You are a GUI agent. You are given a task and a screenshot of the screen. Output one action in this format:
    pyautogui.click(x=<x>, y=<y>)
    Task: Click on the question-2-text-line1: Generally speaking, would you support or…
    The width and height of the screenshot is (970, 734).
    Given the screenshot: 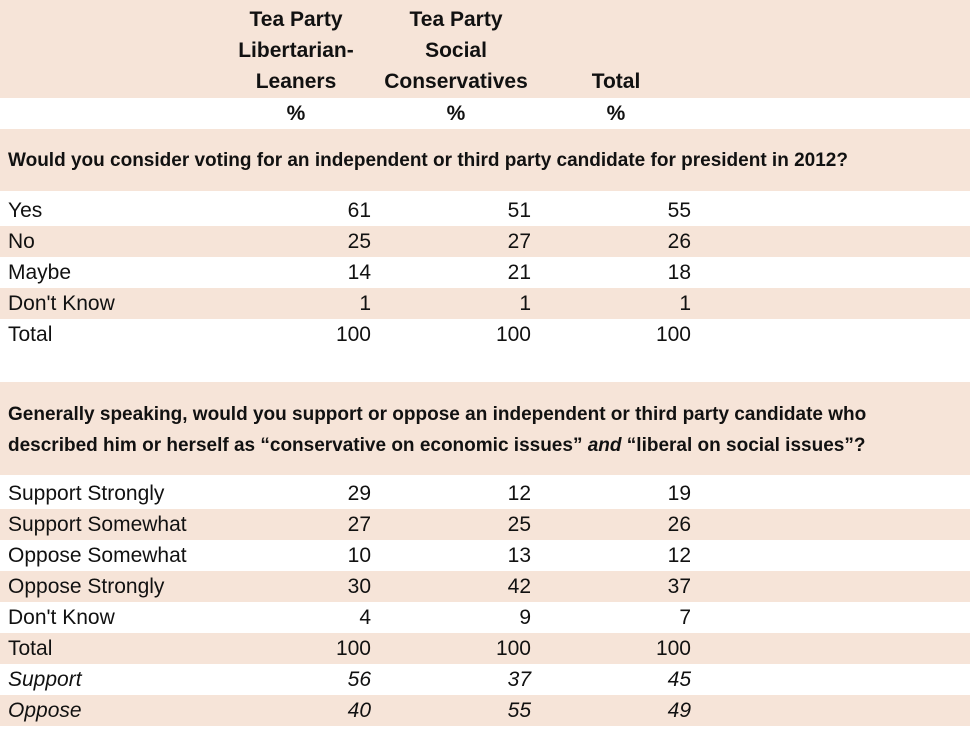 What is the action you would take?
    pyautogui.click(x=437, y=414)
    